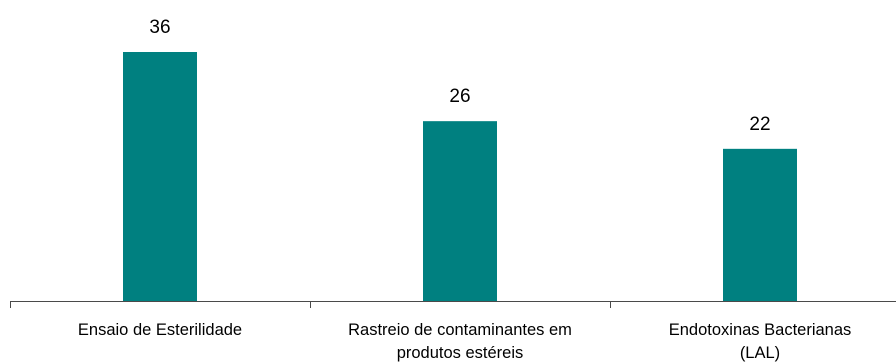 The height and width of the screenshot is (363, 896). What do you see at coordinates (159, 27) in the screenshot?
I see `data-label: 36` at bounding box center [159, 27].